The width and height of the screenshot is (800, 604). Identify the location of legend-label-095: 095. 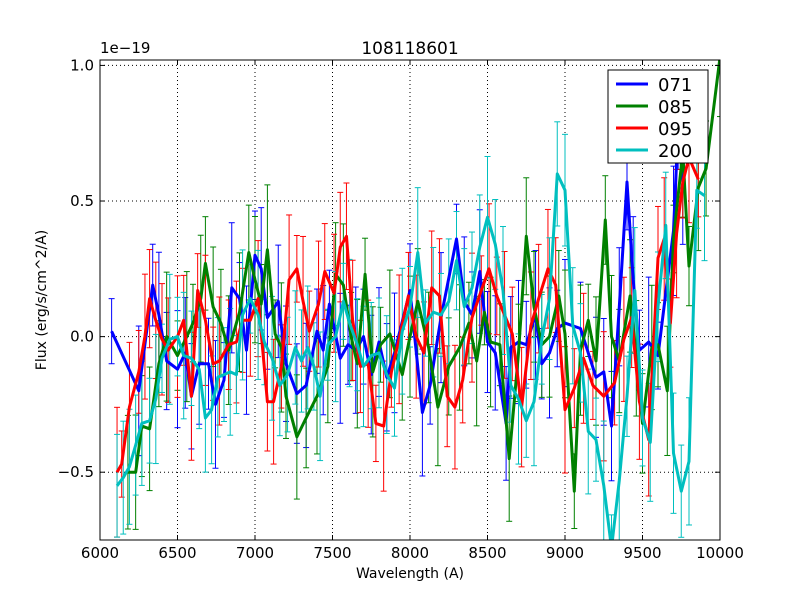
(675, 129).